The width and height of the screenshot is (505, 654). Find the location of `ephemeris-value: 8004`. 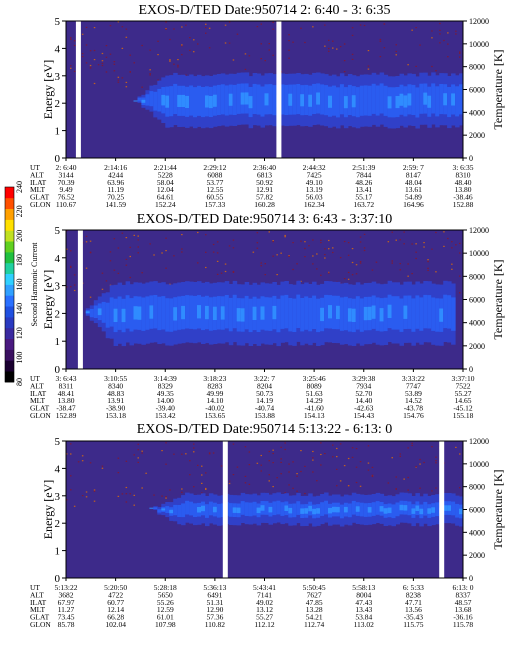

ephemeris-value: 8004 is located at coordinates (363, 594).